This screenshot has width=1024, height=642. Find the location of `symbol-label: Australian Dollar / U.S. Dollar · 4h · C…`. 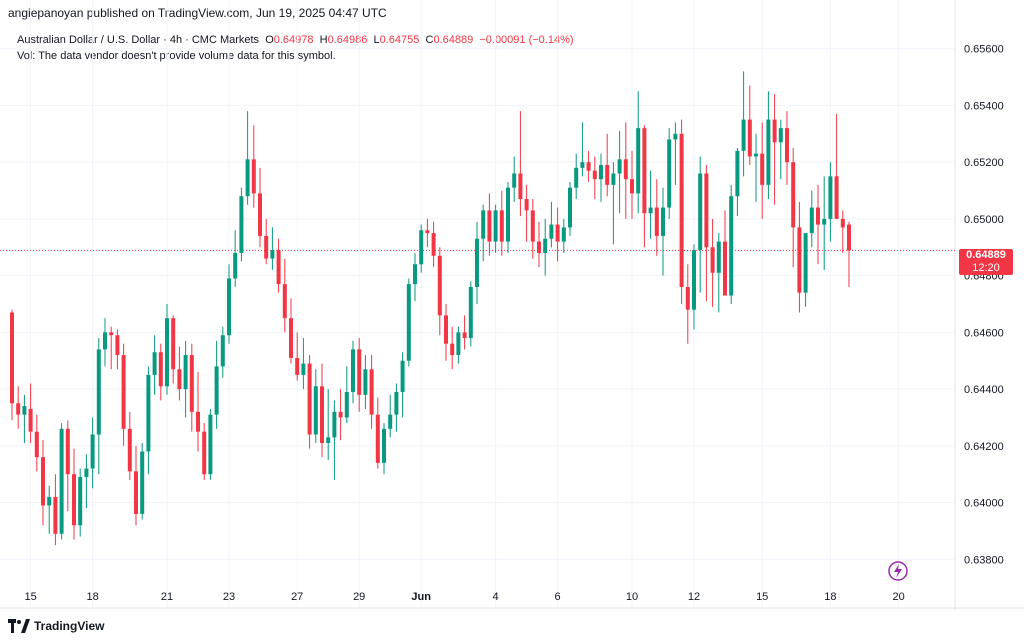

symbol-label: Australian Dollar / U.S. Dollar · 4h · C… is located at coordinates (138, 40).